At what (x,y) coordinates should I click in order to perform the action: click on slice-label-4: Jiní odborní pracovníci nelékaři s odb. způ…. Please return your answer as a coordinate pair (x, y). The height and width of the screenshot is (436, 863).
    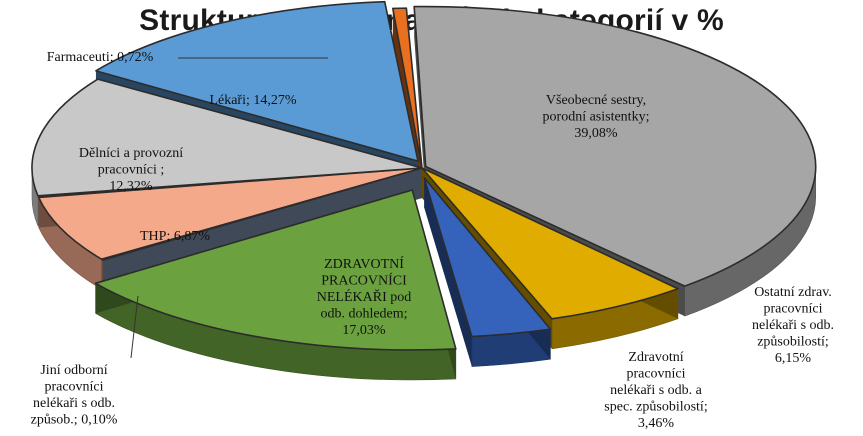
    Looking at the image, I should click on (74, 395).